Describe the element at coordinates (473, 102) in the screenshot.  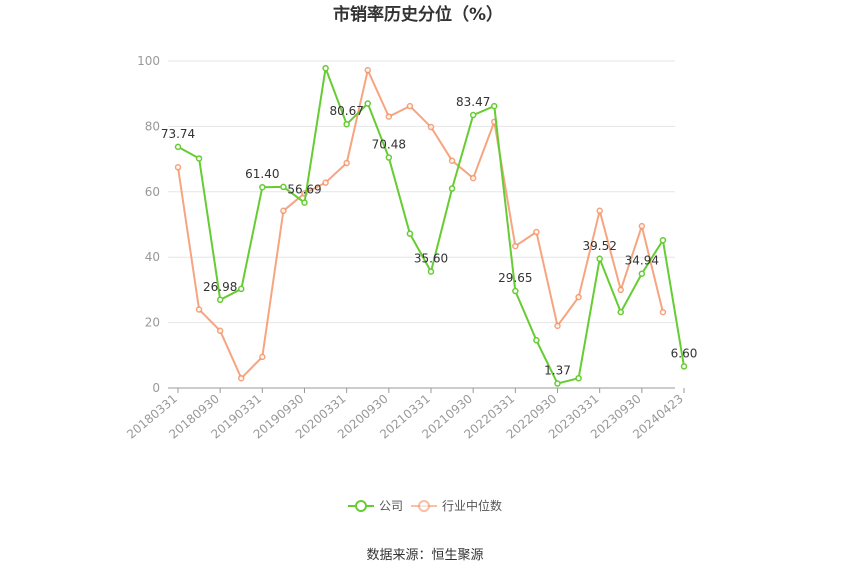
I see `data-label: 83.47` at that location.